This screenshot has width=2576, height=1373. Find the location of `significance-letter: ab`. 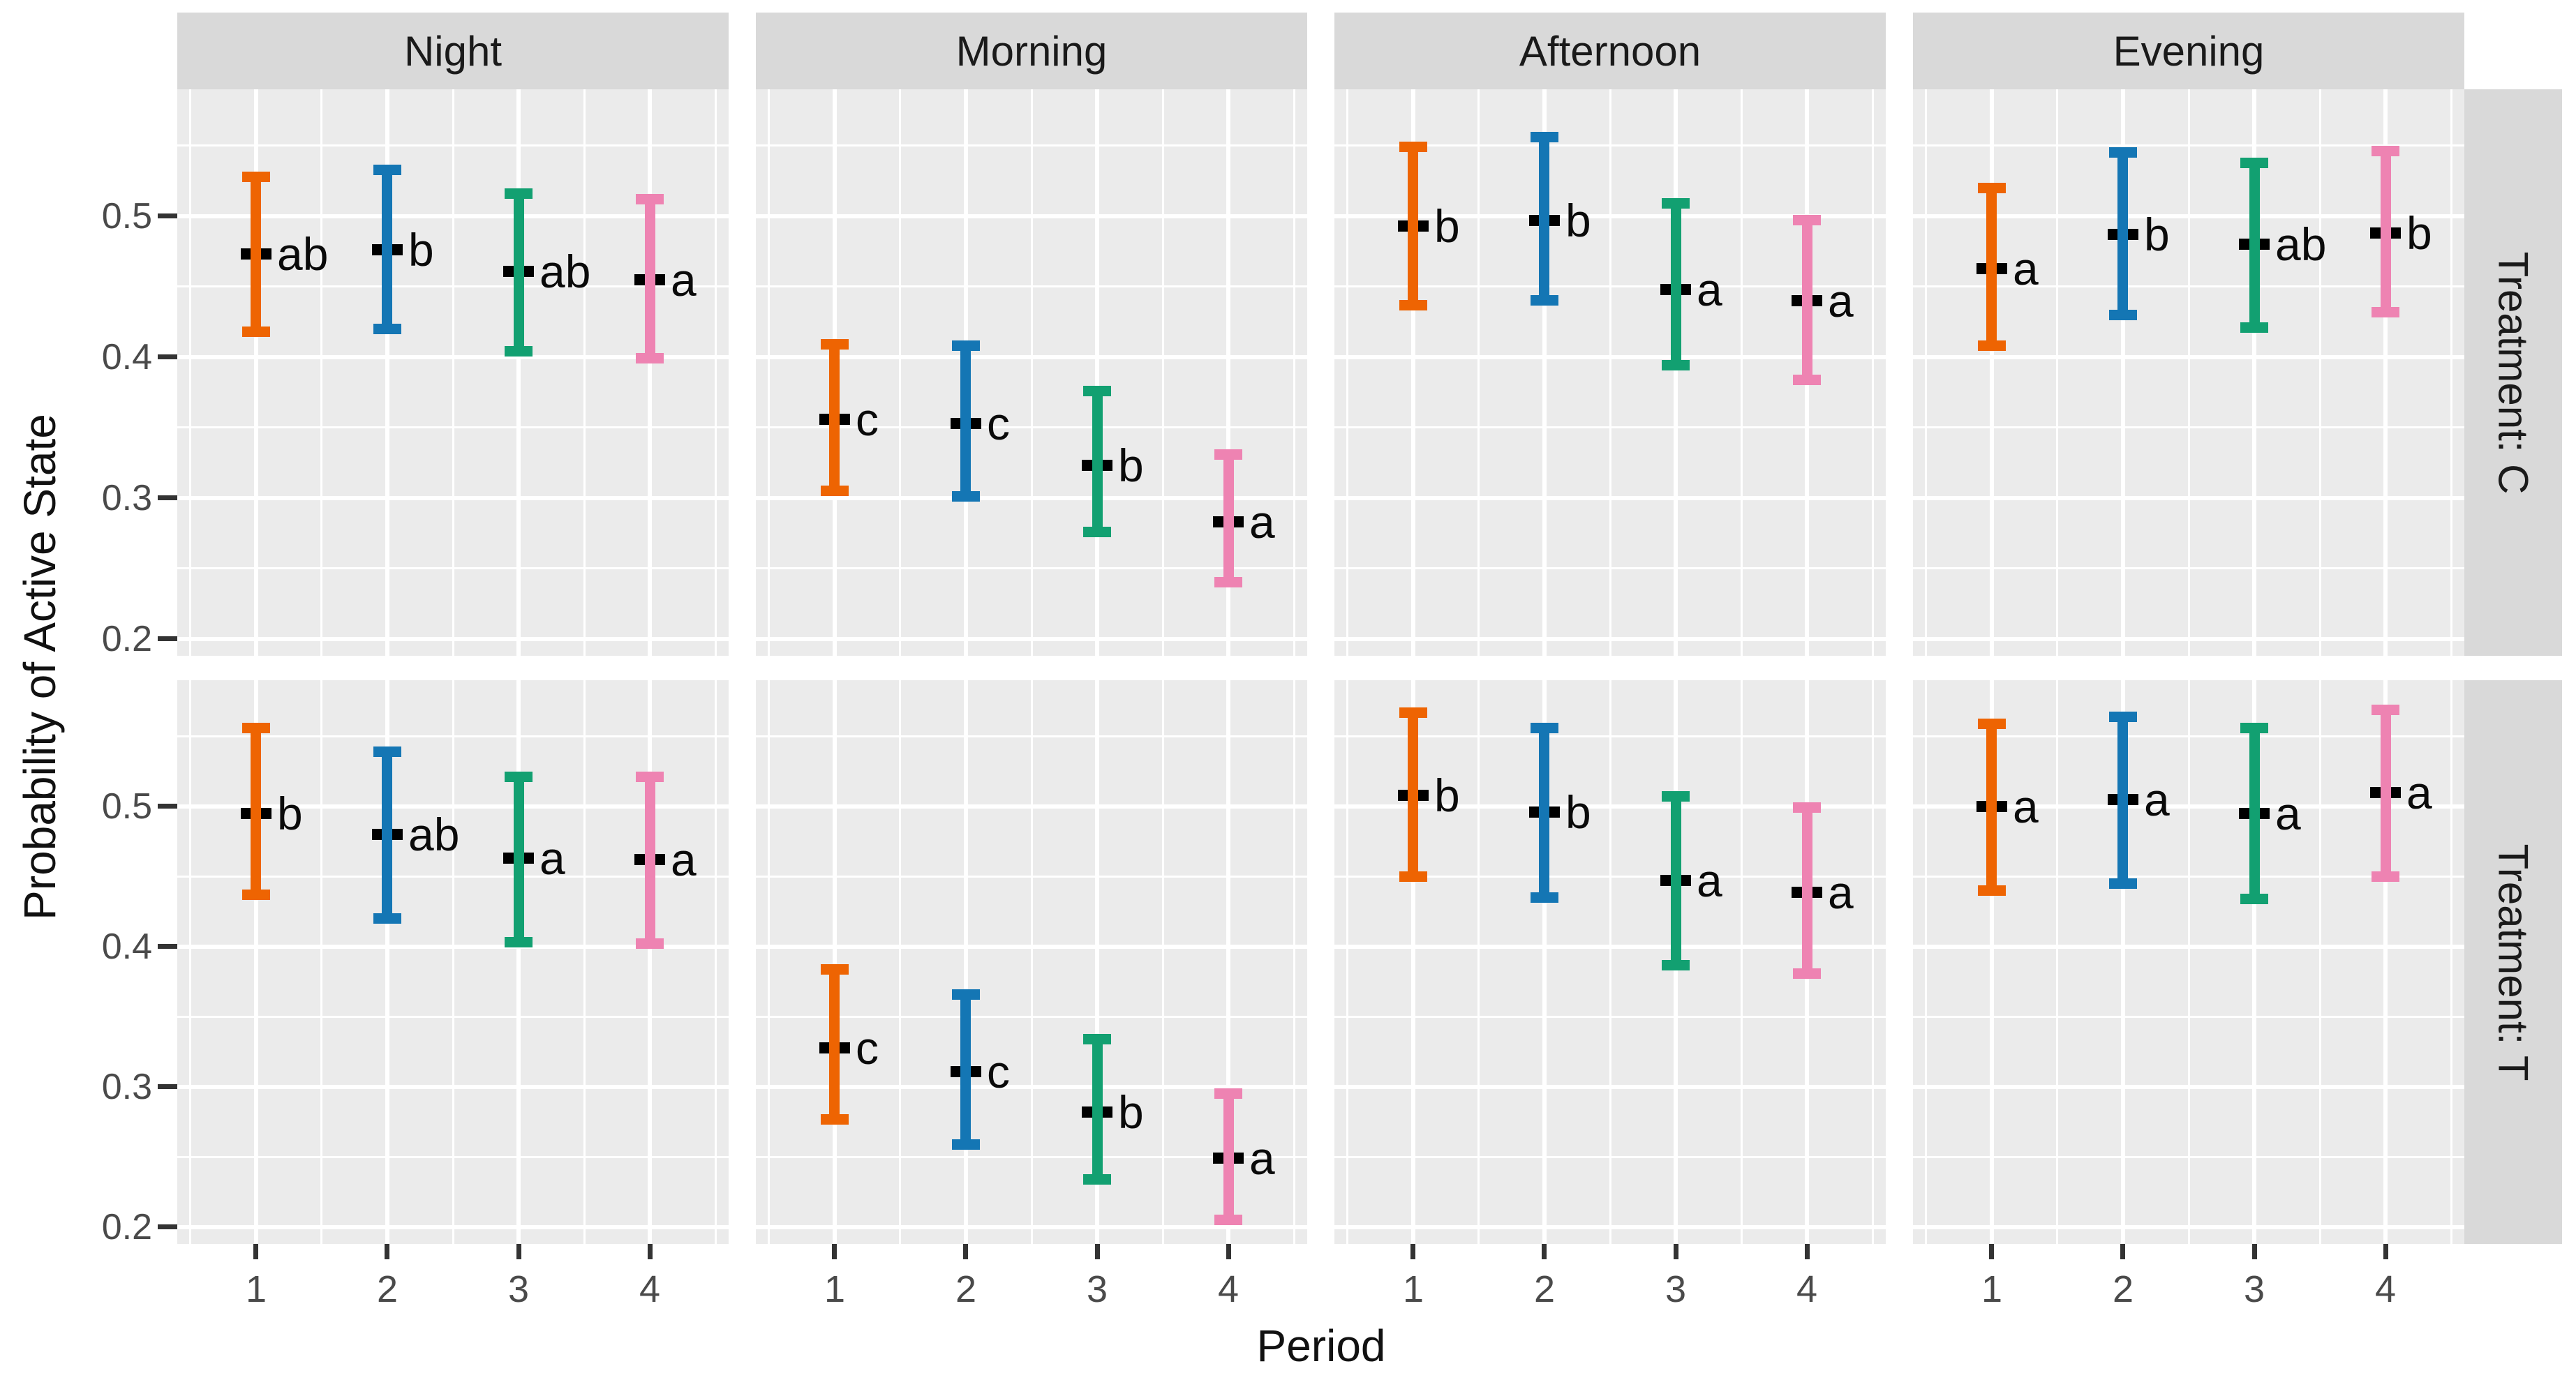

significance-letter: ab is located at coordinates (303, 254).